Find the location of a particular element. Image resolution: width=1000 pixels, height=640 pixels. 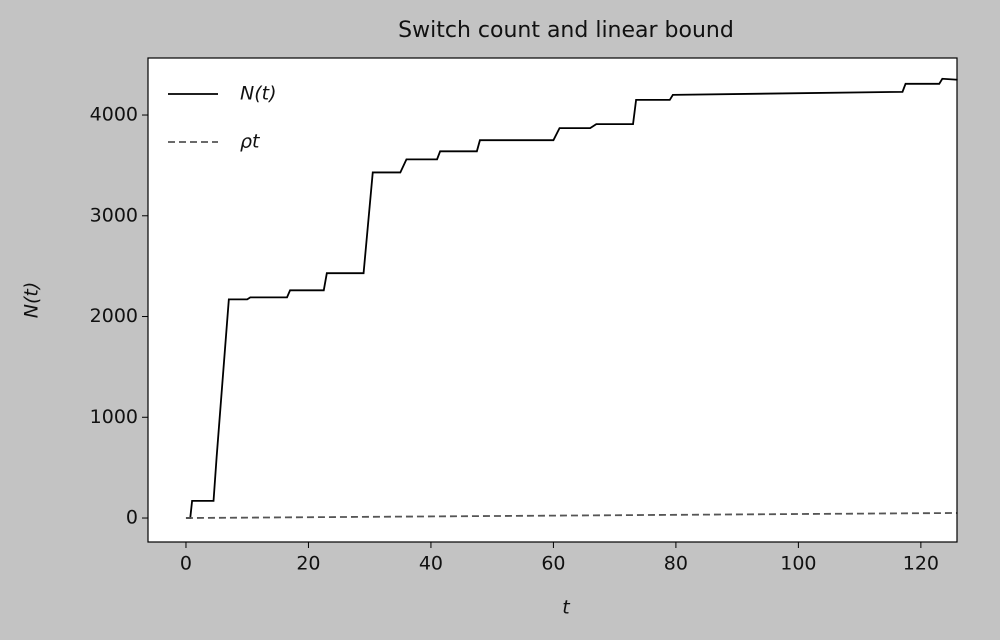

x-axis-label: t is located at coordinates (566, 608).